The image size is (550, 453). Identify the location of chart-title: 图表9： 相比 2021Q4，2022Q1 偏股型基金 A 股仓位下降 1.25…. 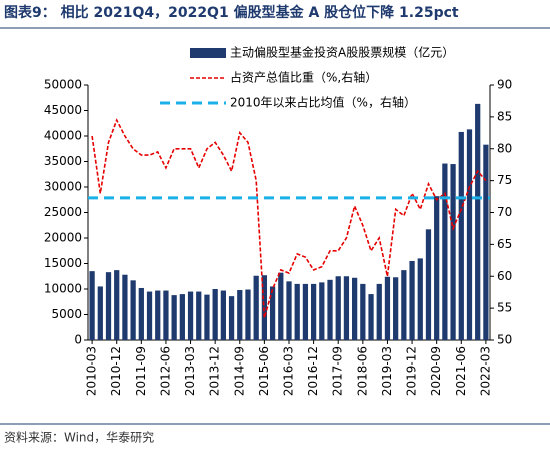
(231, 12).